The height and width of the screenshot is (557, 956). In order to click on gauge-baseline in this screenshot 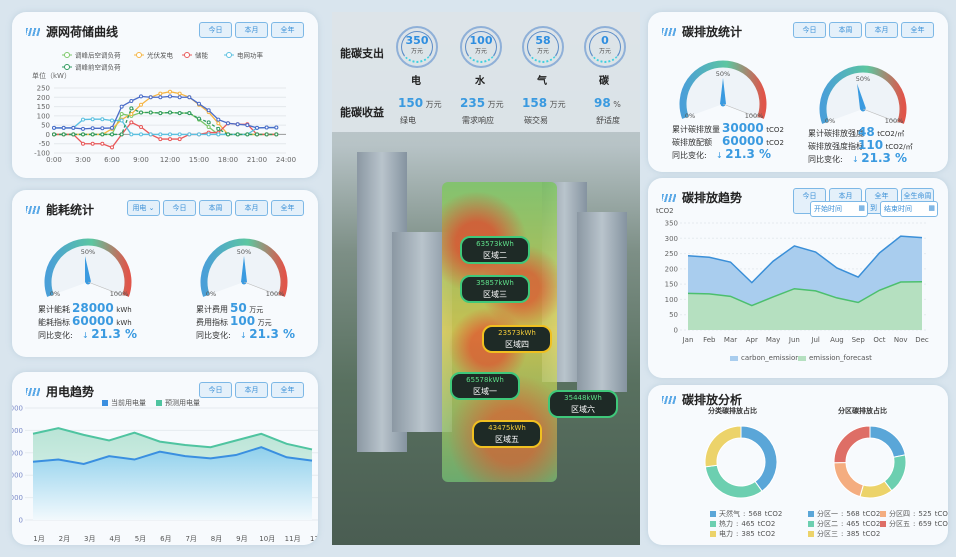, I will do `click(261, 288)`.